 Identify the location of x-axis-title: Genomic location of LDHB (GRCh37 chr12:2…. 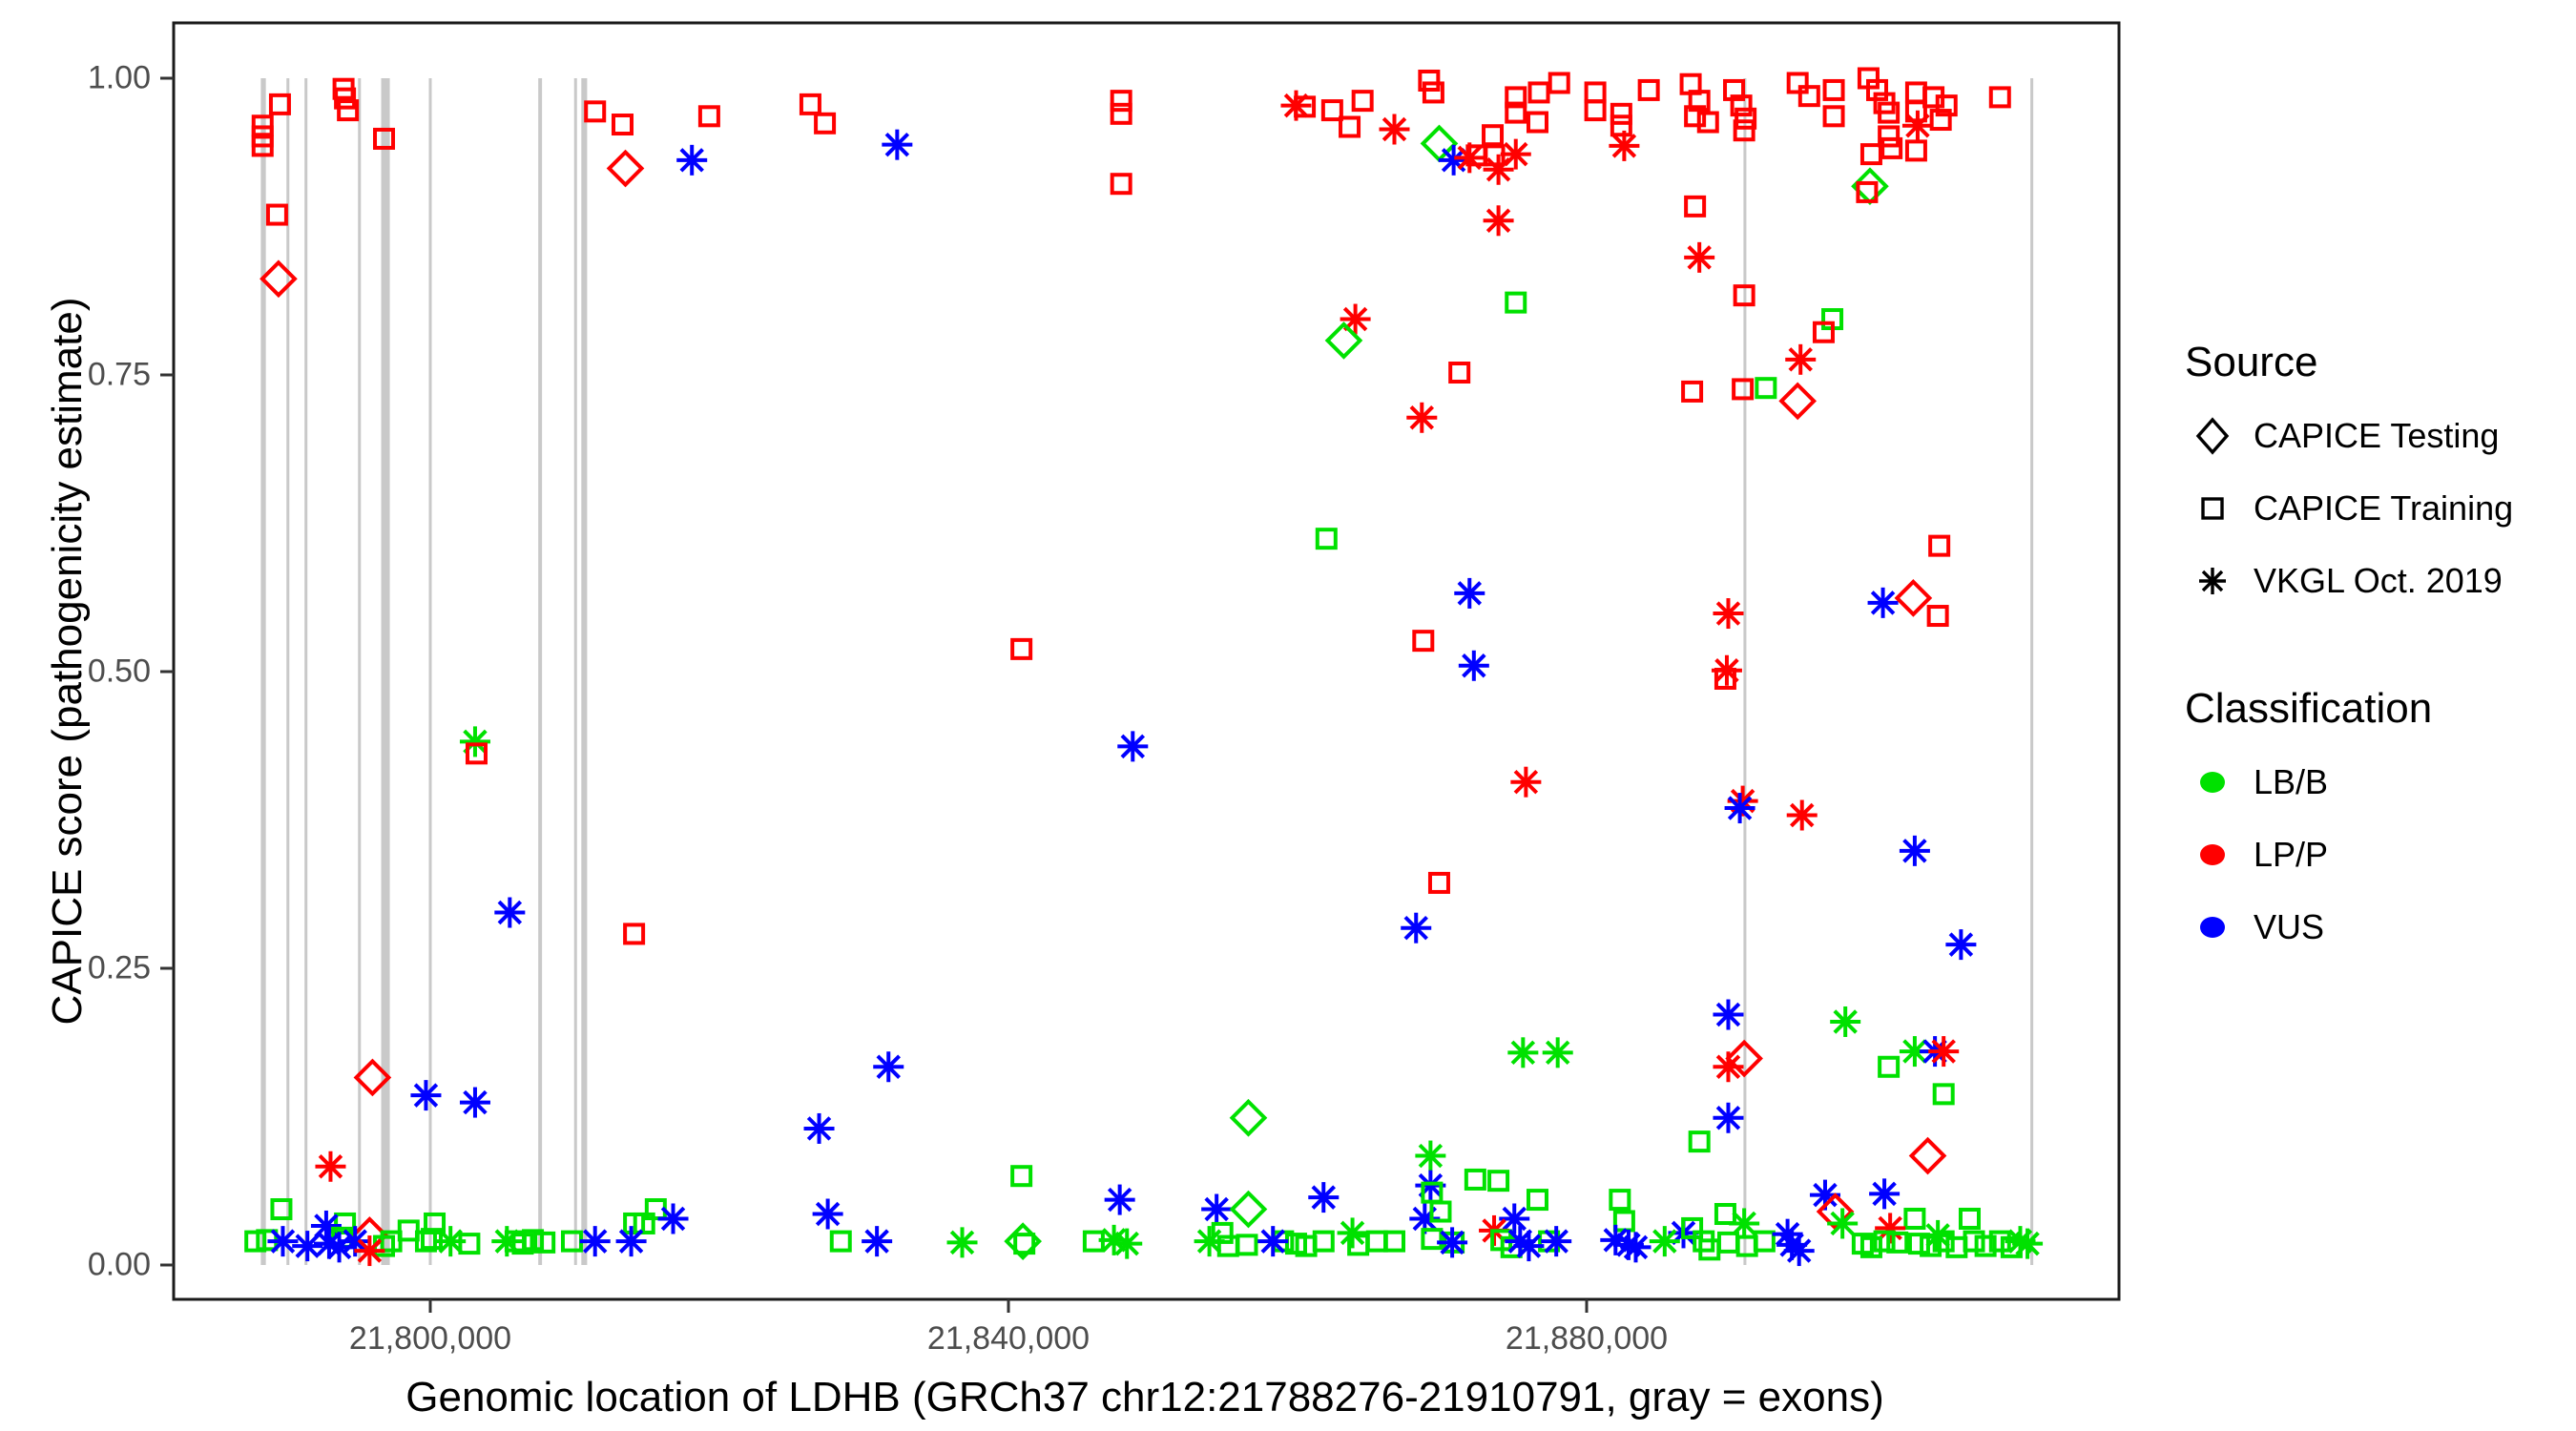
(1144, 1397).